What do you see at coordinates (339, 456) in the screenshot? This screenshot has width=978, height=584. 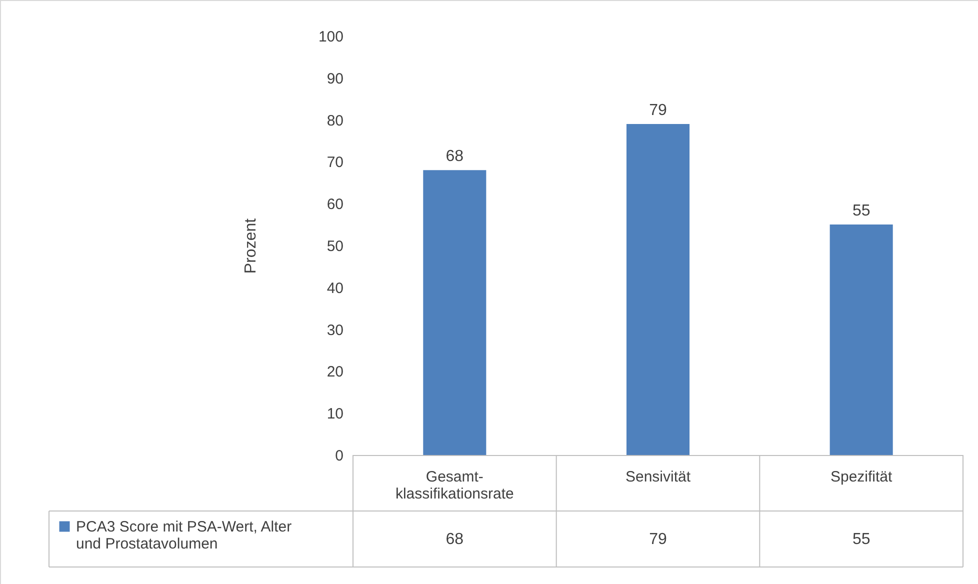 I see `y-tick-label: 0` at bounding box center [339, 456].